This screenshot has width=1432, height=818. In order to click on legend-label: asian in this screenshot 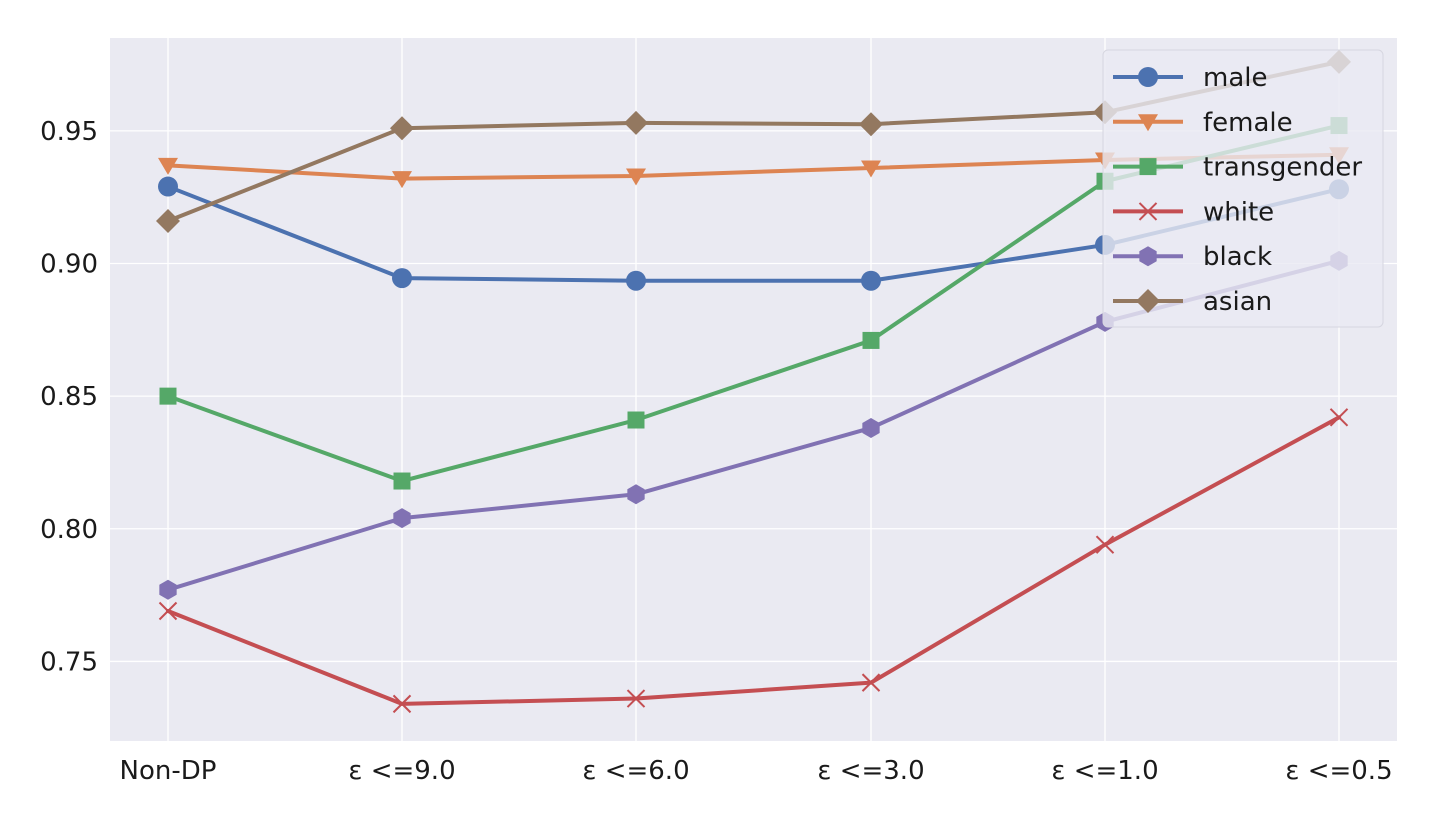, I will do `click(1237, 302)`.